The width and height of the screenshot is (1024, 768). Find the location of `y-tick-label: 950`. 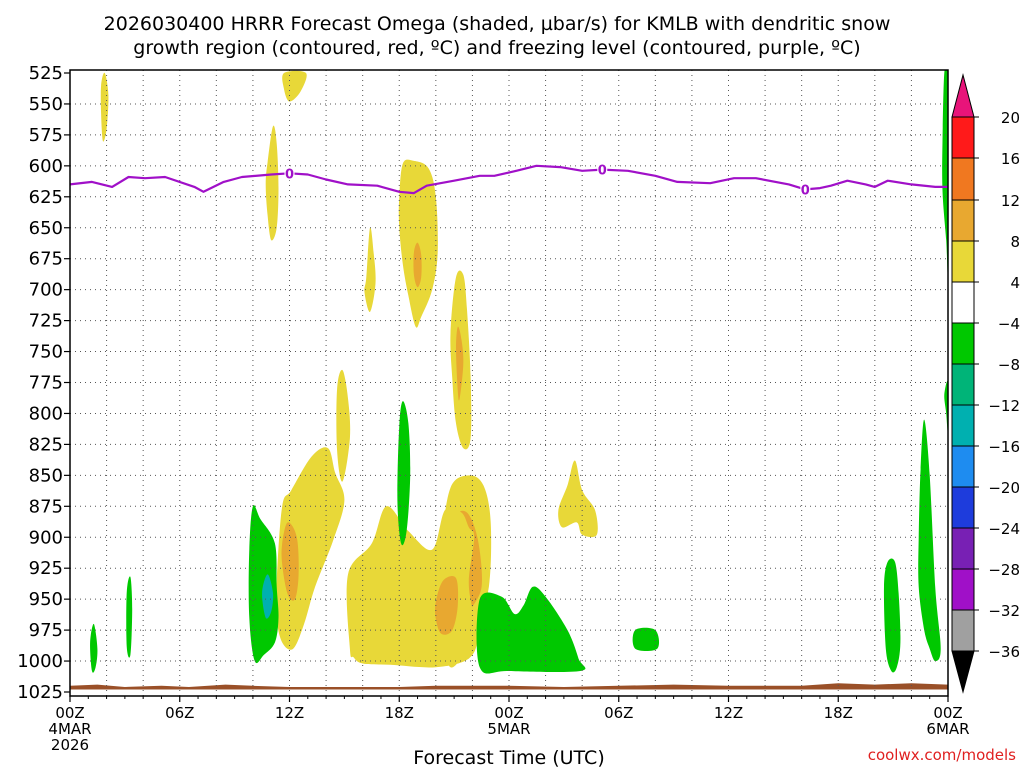

y-tick-label: 950 is located at coordinates (46, 599).